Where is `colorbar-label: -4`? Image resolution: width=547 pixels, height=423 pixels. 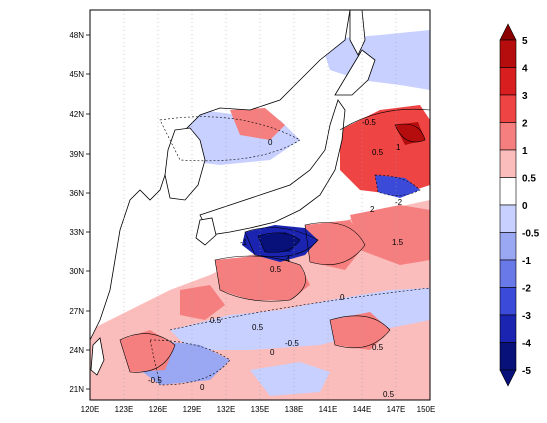 colorbar-label: -4 is located at coordinates (526, 344).